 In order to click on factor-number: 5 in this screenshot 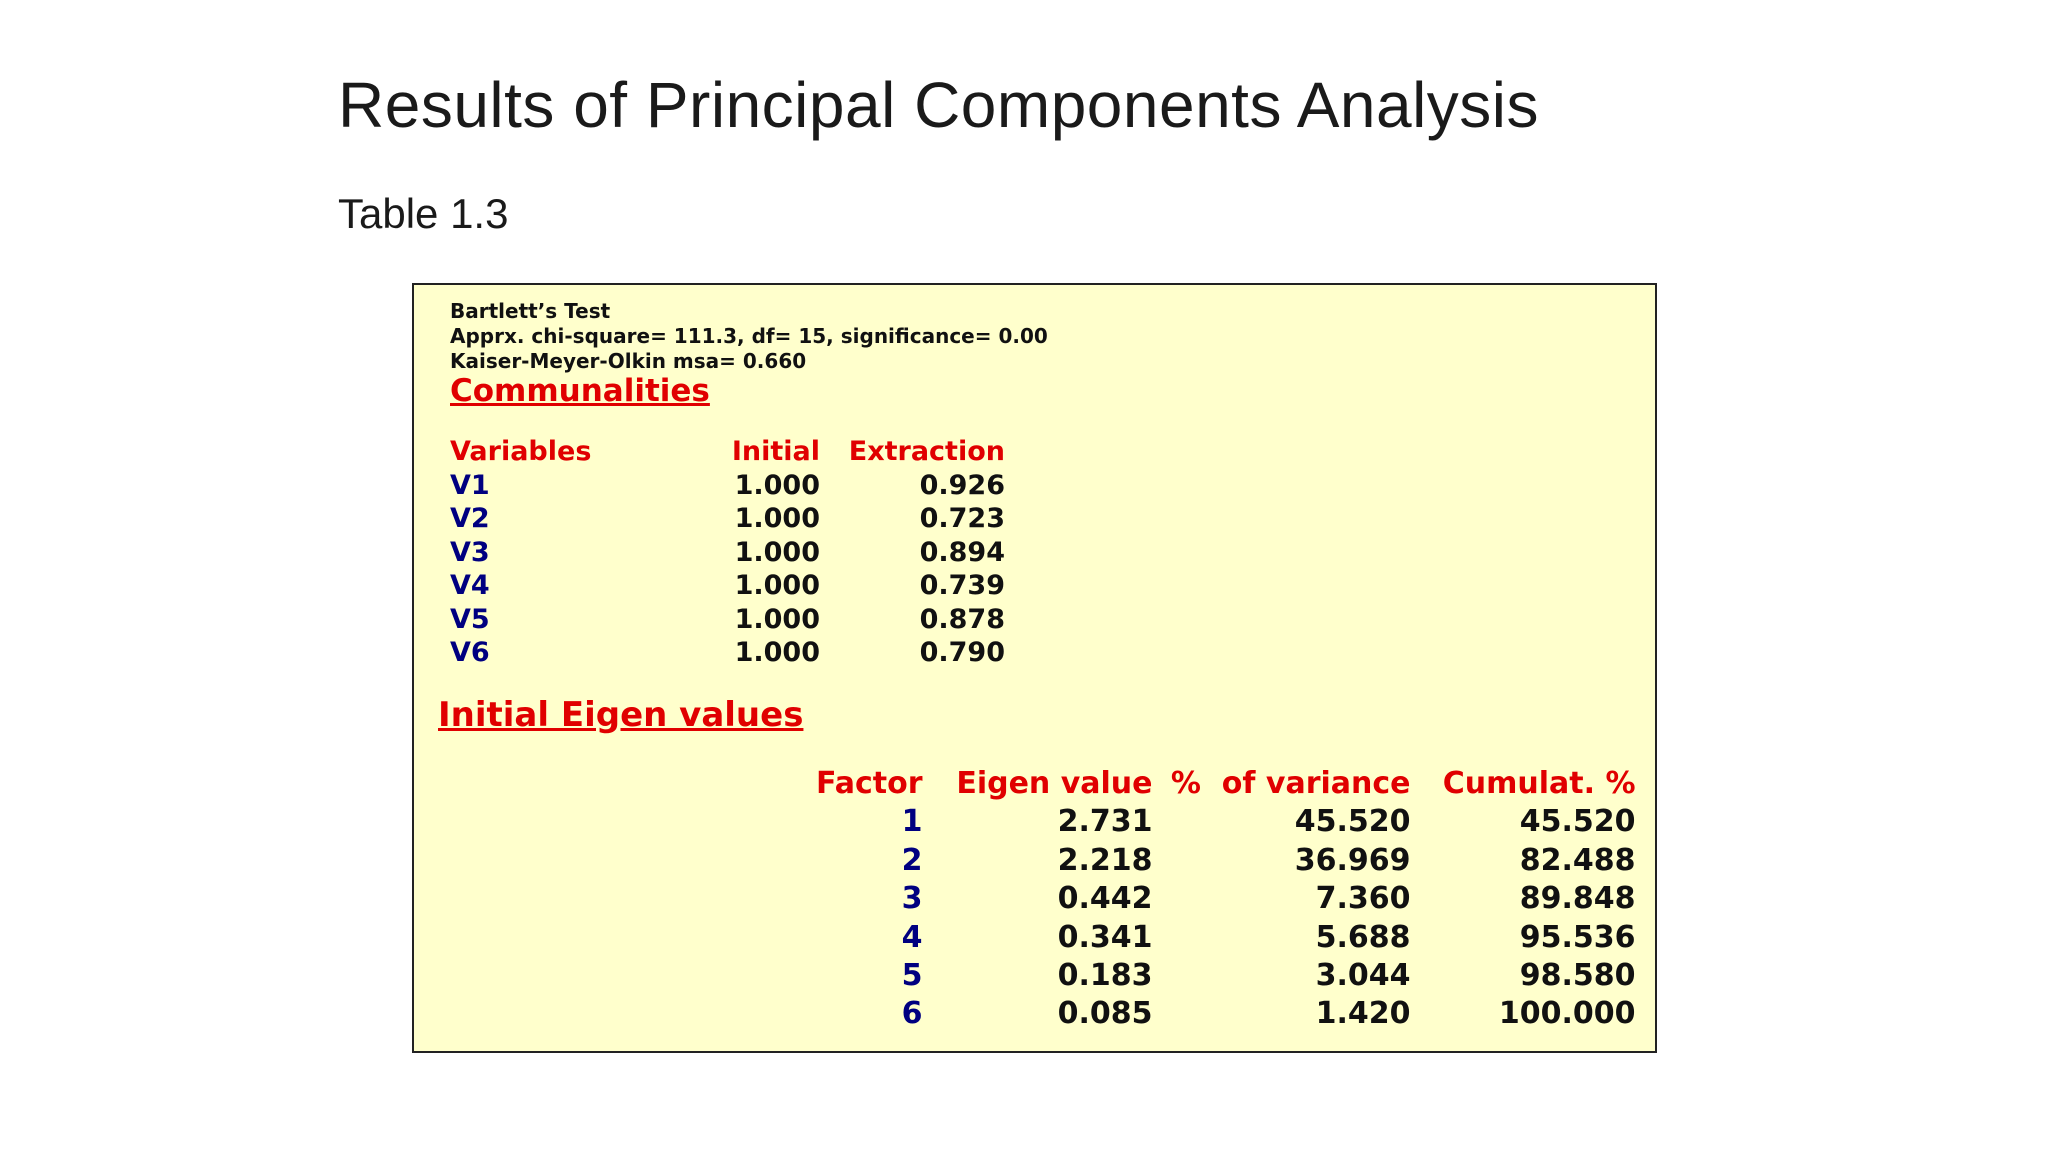, I will do `click(912, 976)`.